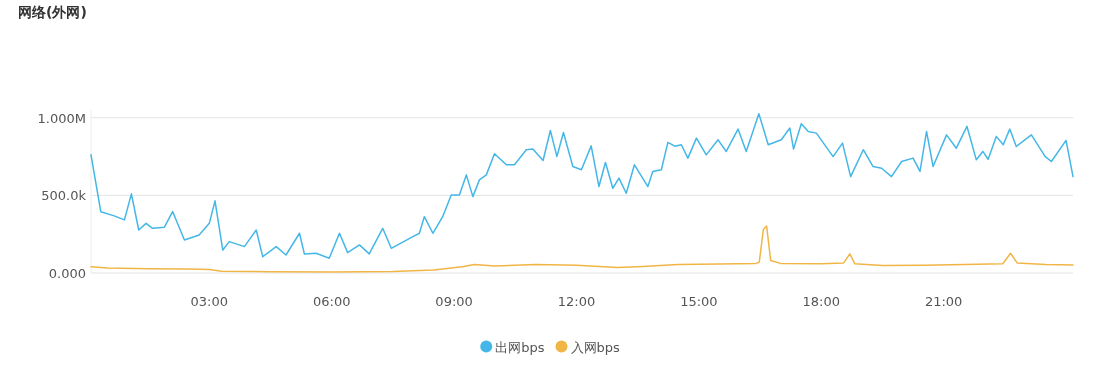  Describe the element at coordinates (61, 118) in the screenshot. I see `y-tick-label: 1.000M` at that location.